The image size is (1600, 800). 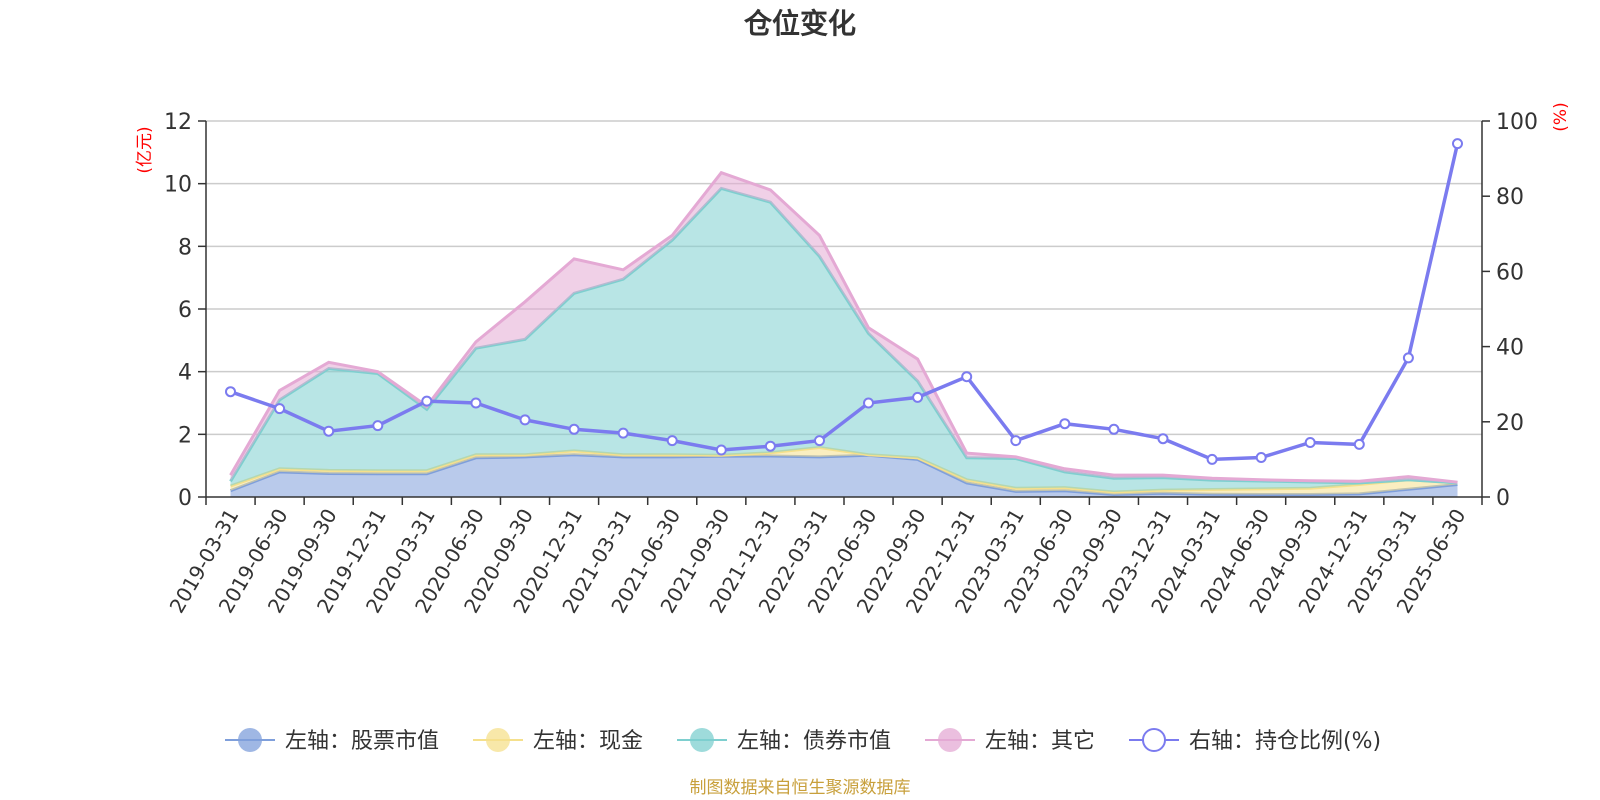 I want to click on right-tick-label: 100, so click(x=1517, y=122).